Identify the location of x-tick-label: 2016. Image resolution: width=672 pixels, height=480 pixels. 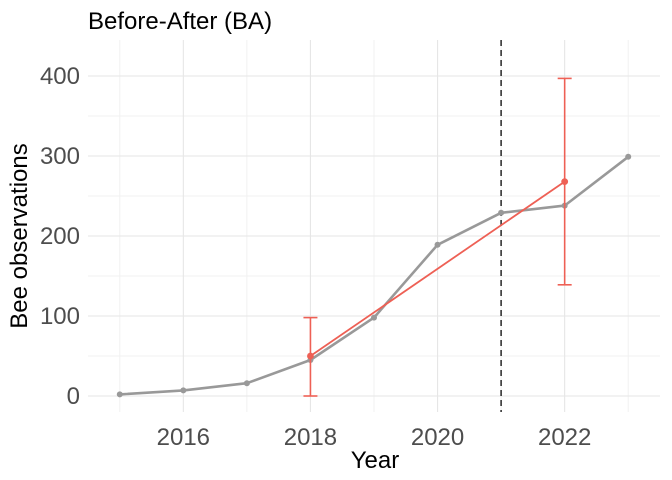
(183, 437).